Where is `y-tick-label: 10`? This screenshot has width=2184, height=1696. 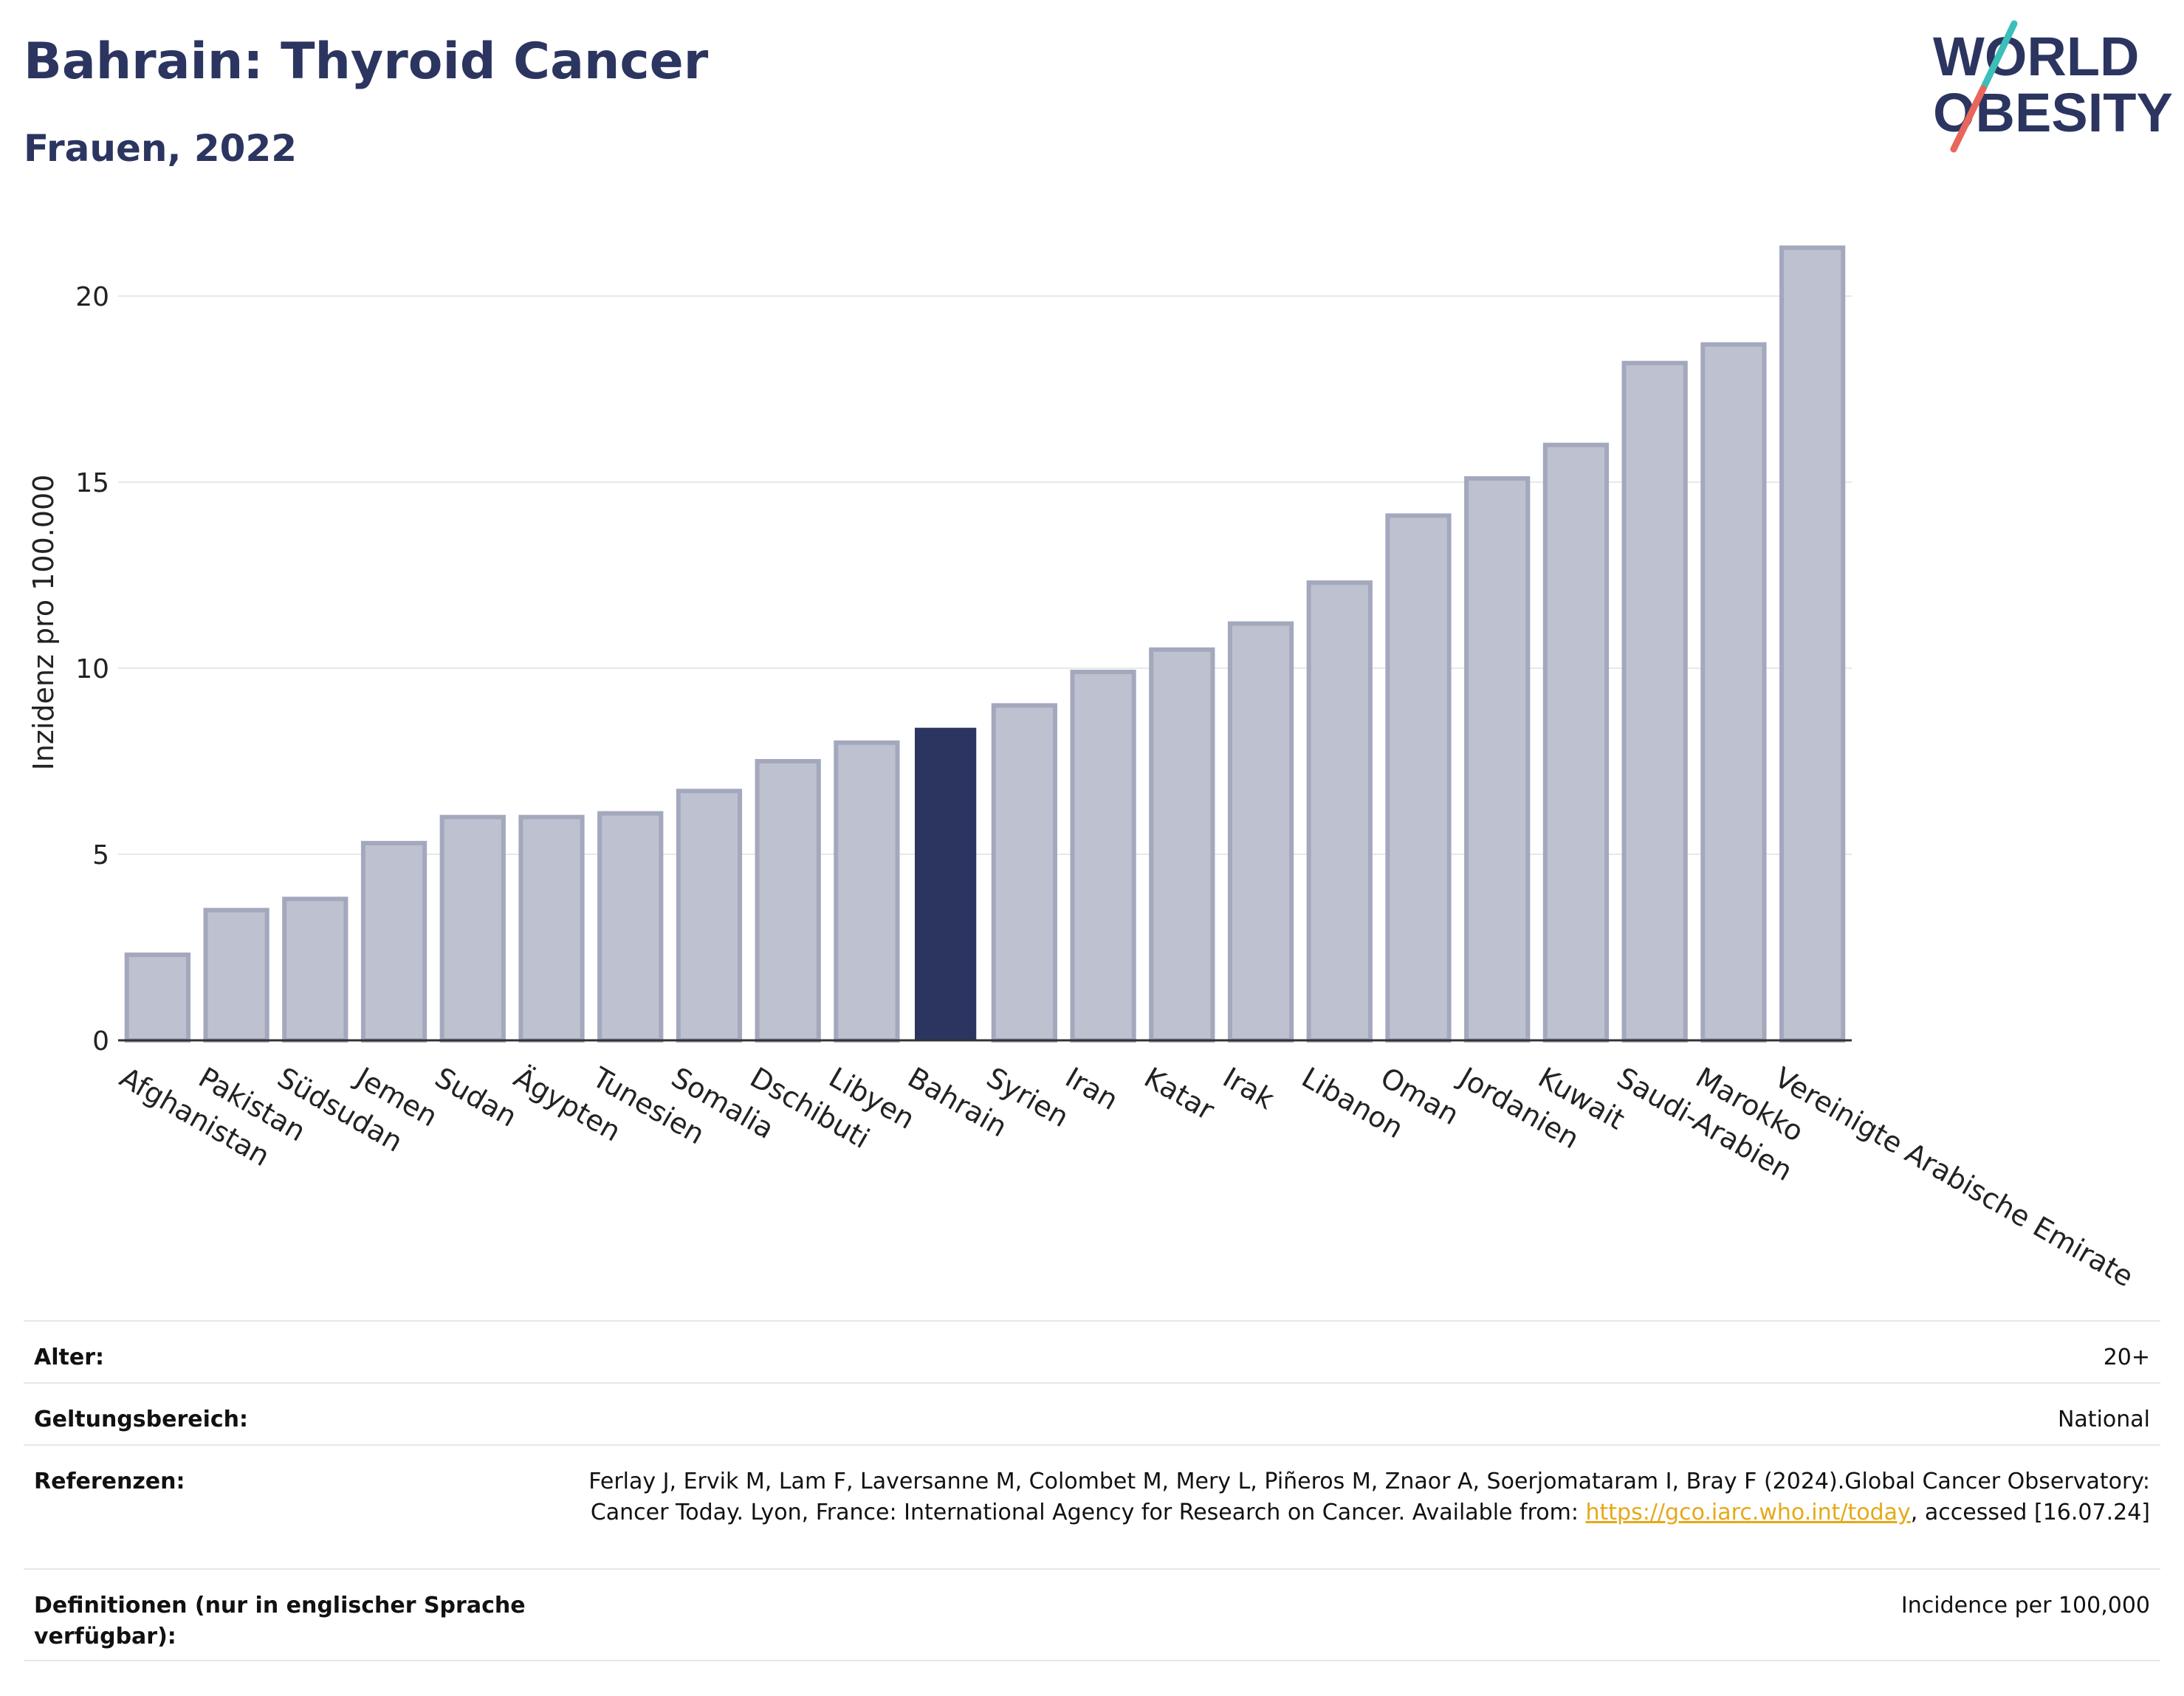 y-tick-label: 10 is located at coordinates (92, 669).